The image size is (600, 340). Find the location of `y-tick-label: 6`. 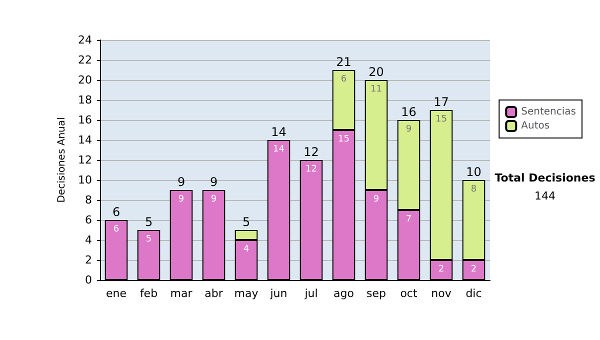

y-tick-label: 6 is located at coordinates (88, 220).